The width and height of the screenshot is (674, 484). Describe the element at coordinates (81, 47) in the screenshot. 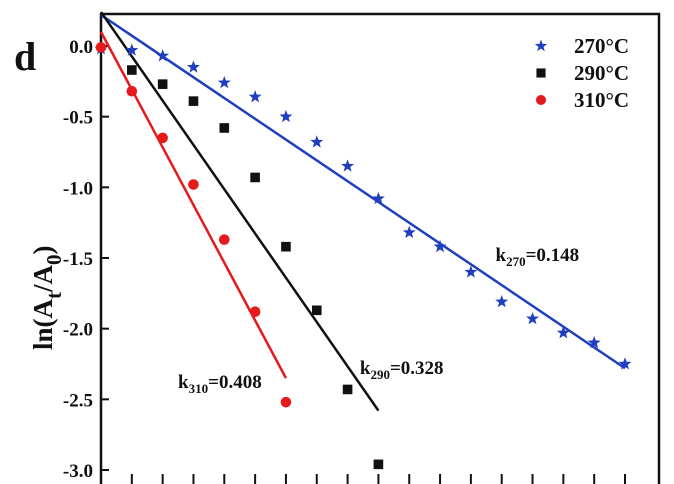

I see `y-tick-label: 0.0` at that location.